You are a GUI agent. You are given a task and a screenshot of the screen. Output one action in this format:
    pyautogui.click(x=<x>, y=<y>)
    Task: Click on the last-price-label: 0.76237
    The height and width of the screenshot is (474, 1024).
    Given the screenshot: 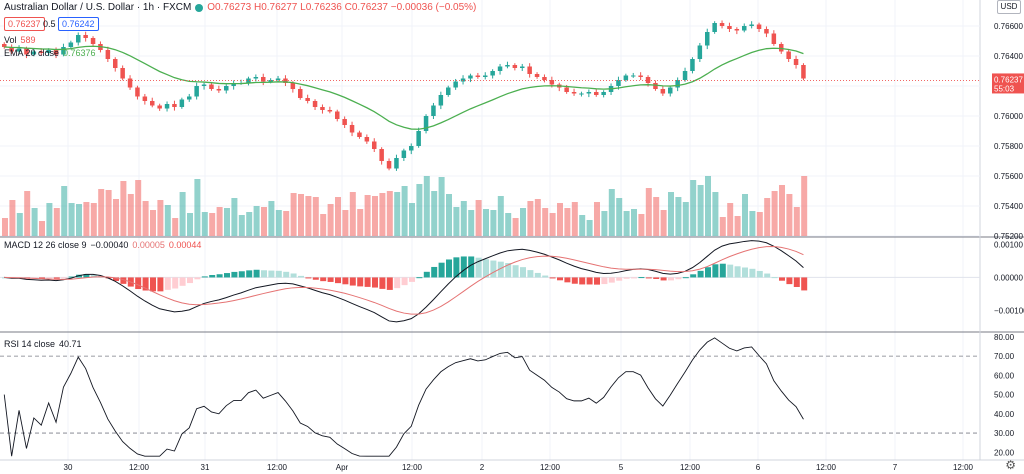 What is the action you would take?
    pyautogui.click(x=1008, y=79)
    